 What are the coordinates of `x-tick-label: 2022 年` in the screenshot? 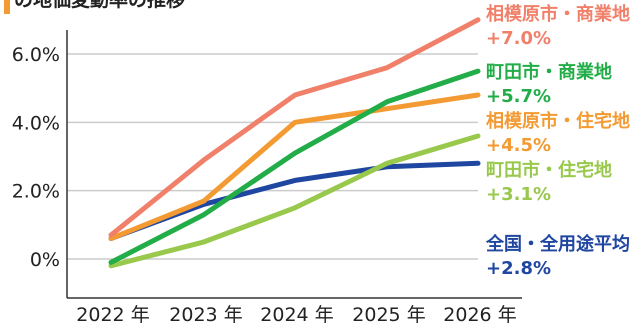 It's located at (112, 315).